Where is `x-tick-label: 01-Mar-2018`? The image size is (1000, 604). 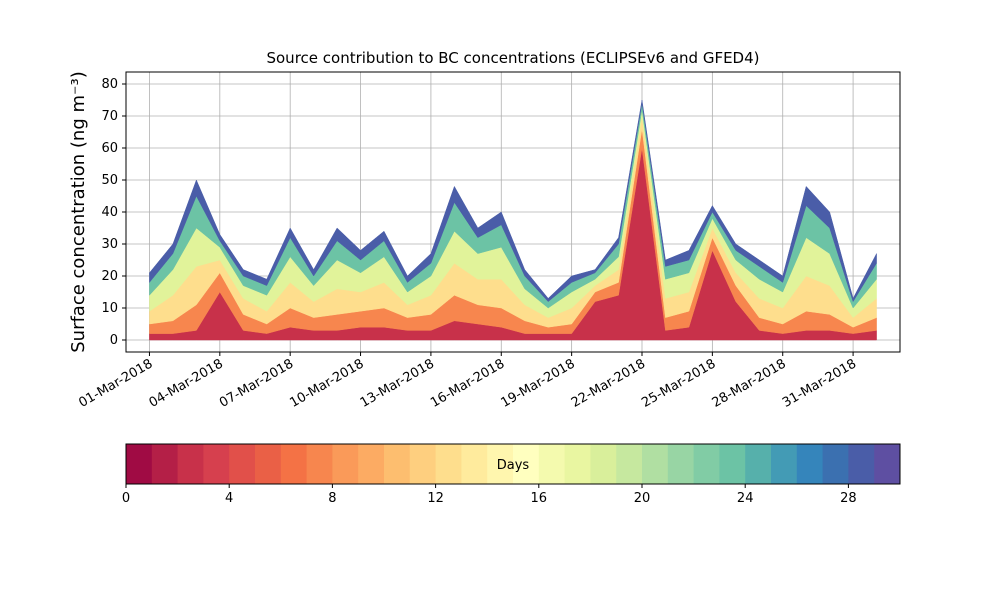
x-tick-label: 01-Mar-2018 is located at coordinates (115, 383).